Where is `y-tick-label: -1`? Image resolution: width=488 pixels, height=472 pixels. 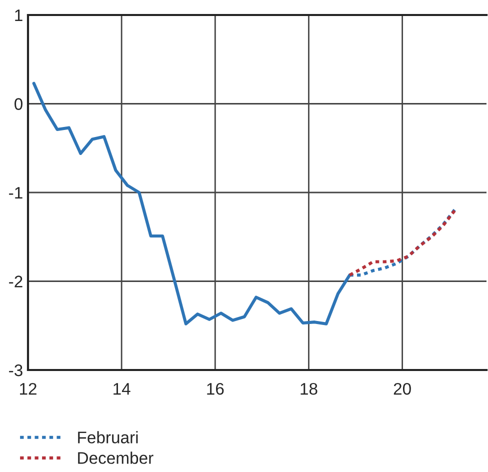
y-tick-label: -1 is located at coordinates (15, 193).